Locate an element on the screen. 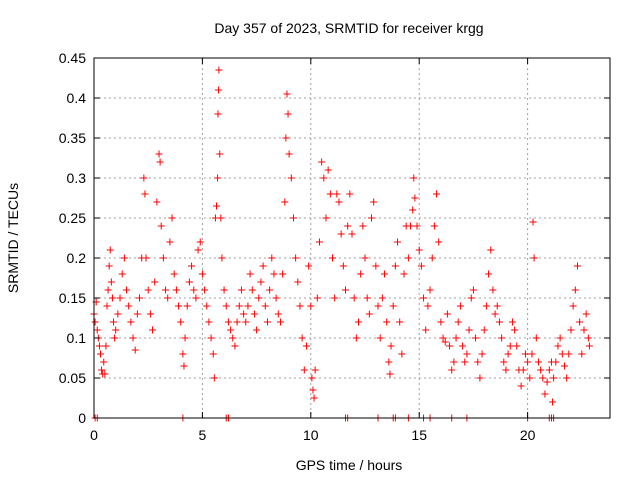 The image size is (640, 480). x-tick-label: 0 is located at coordinates (94, 435).